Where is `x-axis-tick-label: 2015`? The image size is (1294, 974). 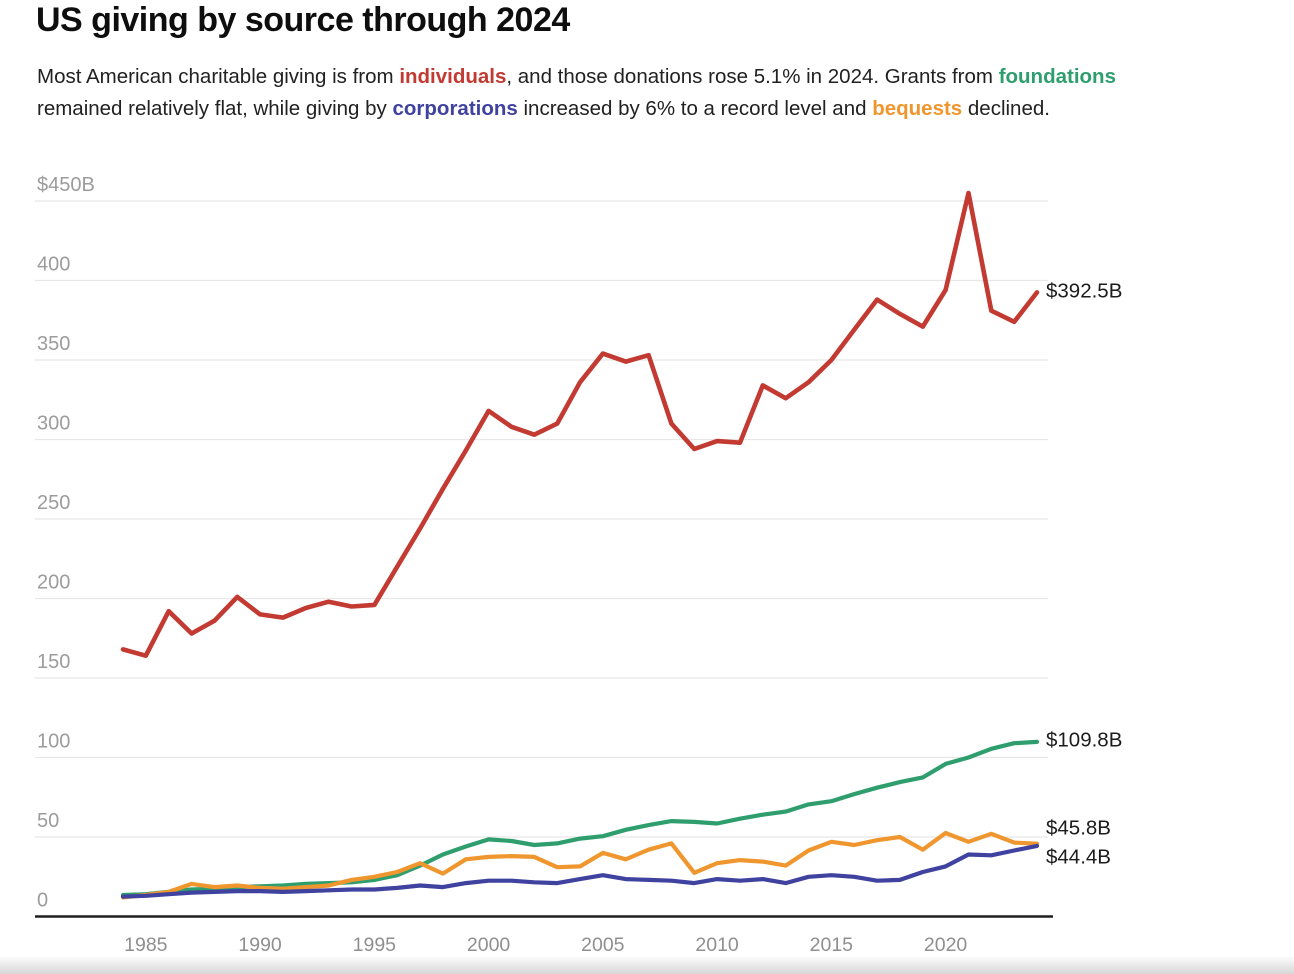
x-axis-tick-label: 2015 is located at coordinates (832, 945).